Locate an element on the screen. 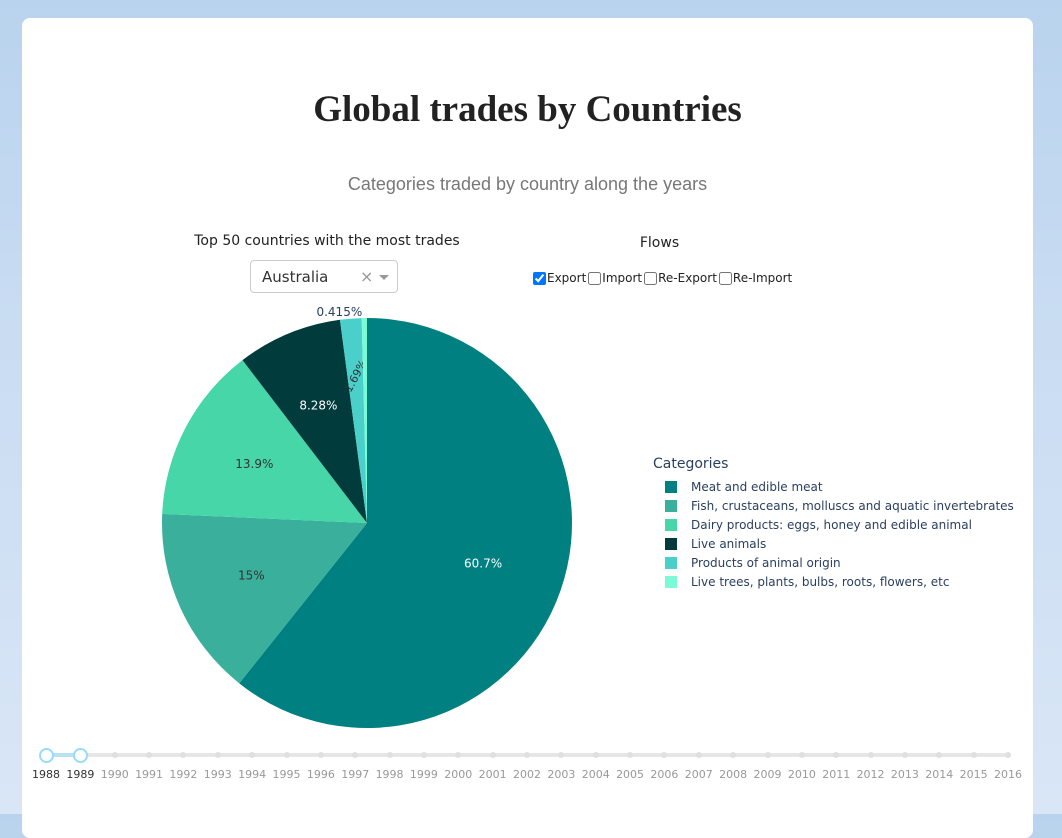  slider-year-label: 2008 is located at coordinates (733, 774).